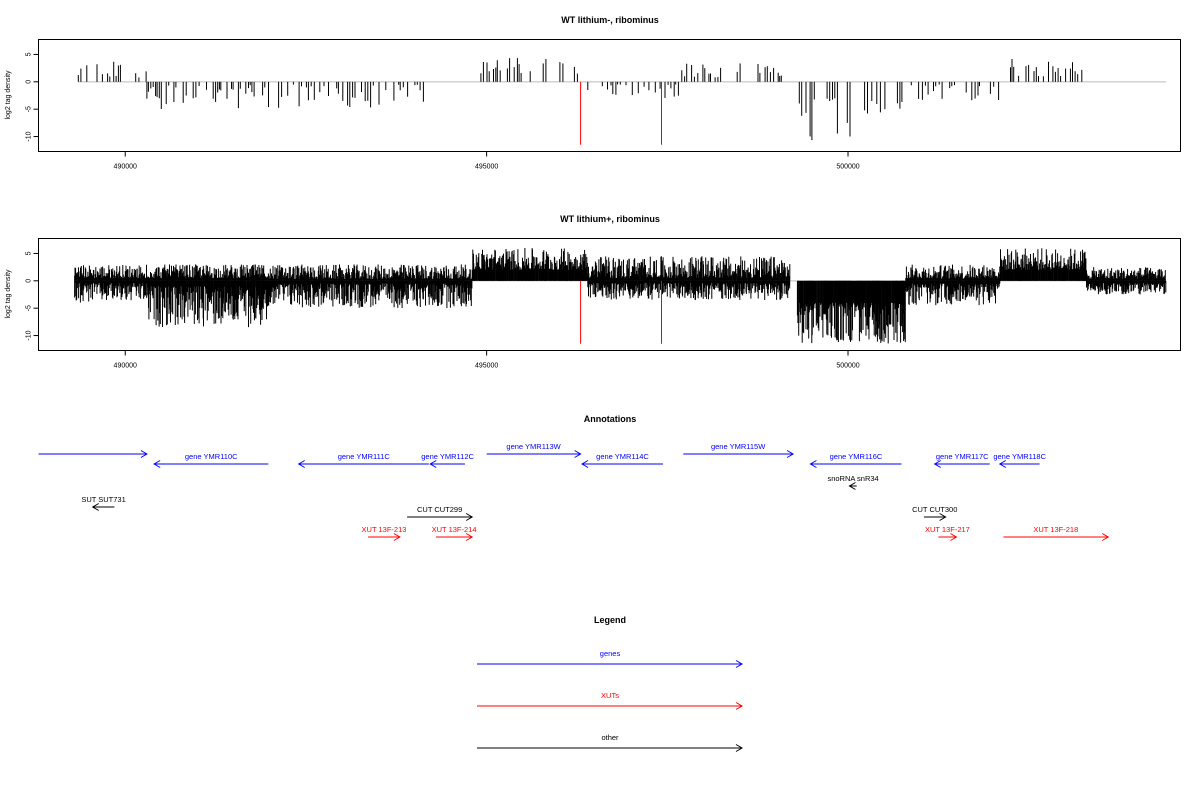 The width and height of the screenshot is (1200, 800). What do you see at coordinates (454, 529) in the screenshot?
I see `feature-label: XUT 13F-214` at bounding box center [454, 529].